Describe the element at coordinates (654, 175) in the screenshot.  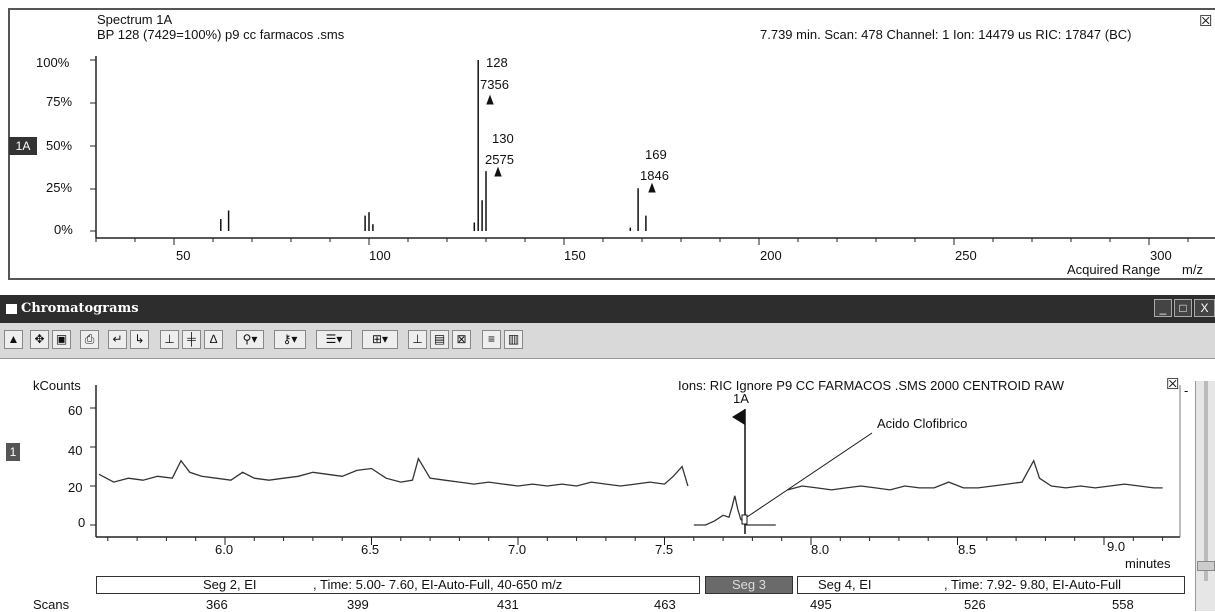
I see `peak-label-intensity: 1846` at that location.